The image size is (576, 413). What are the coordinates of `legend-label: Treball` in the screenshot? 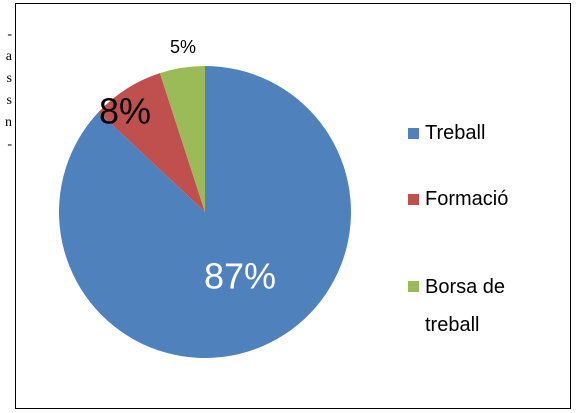 It's located at (455, 133).